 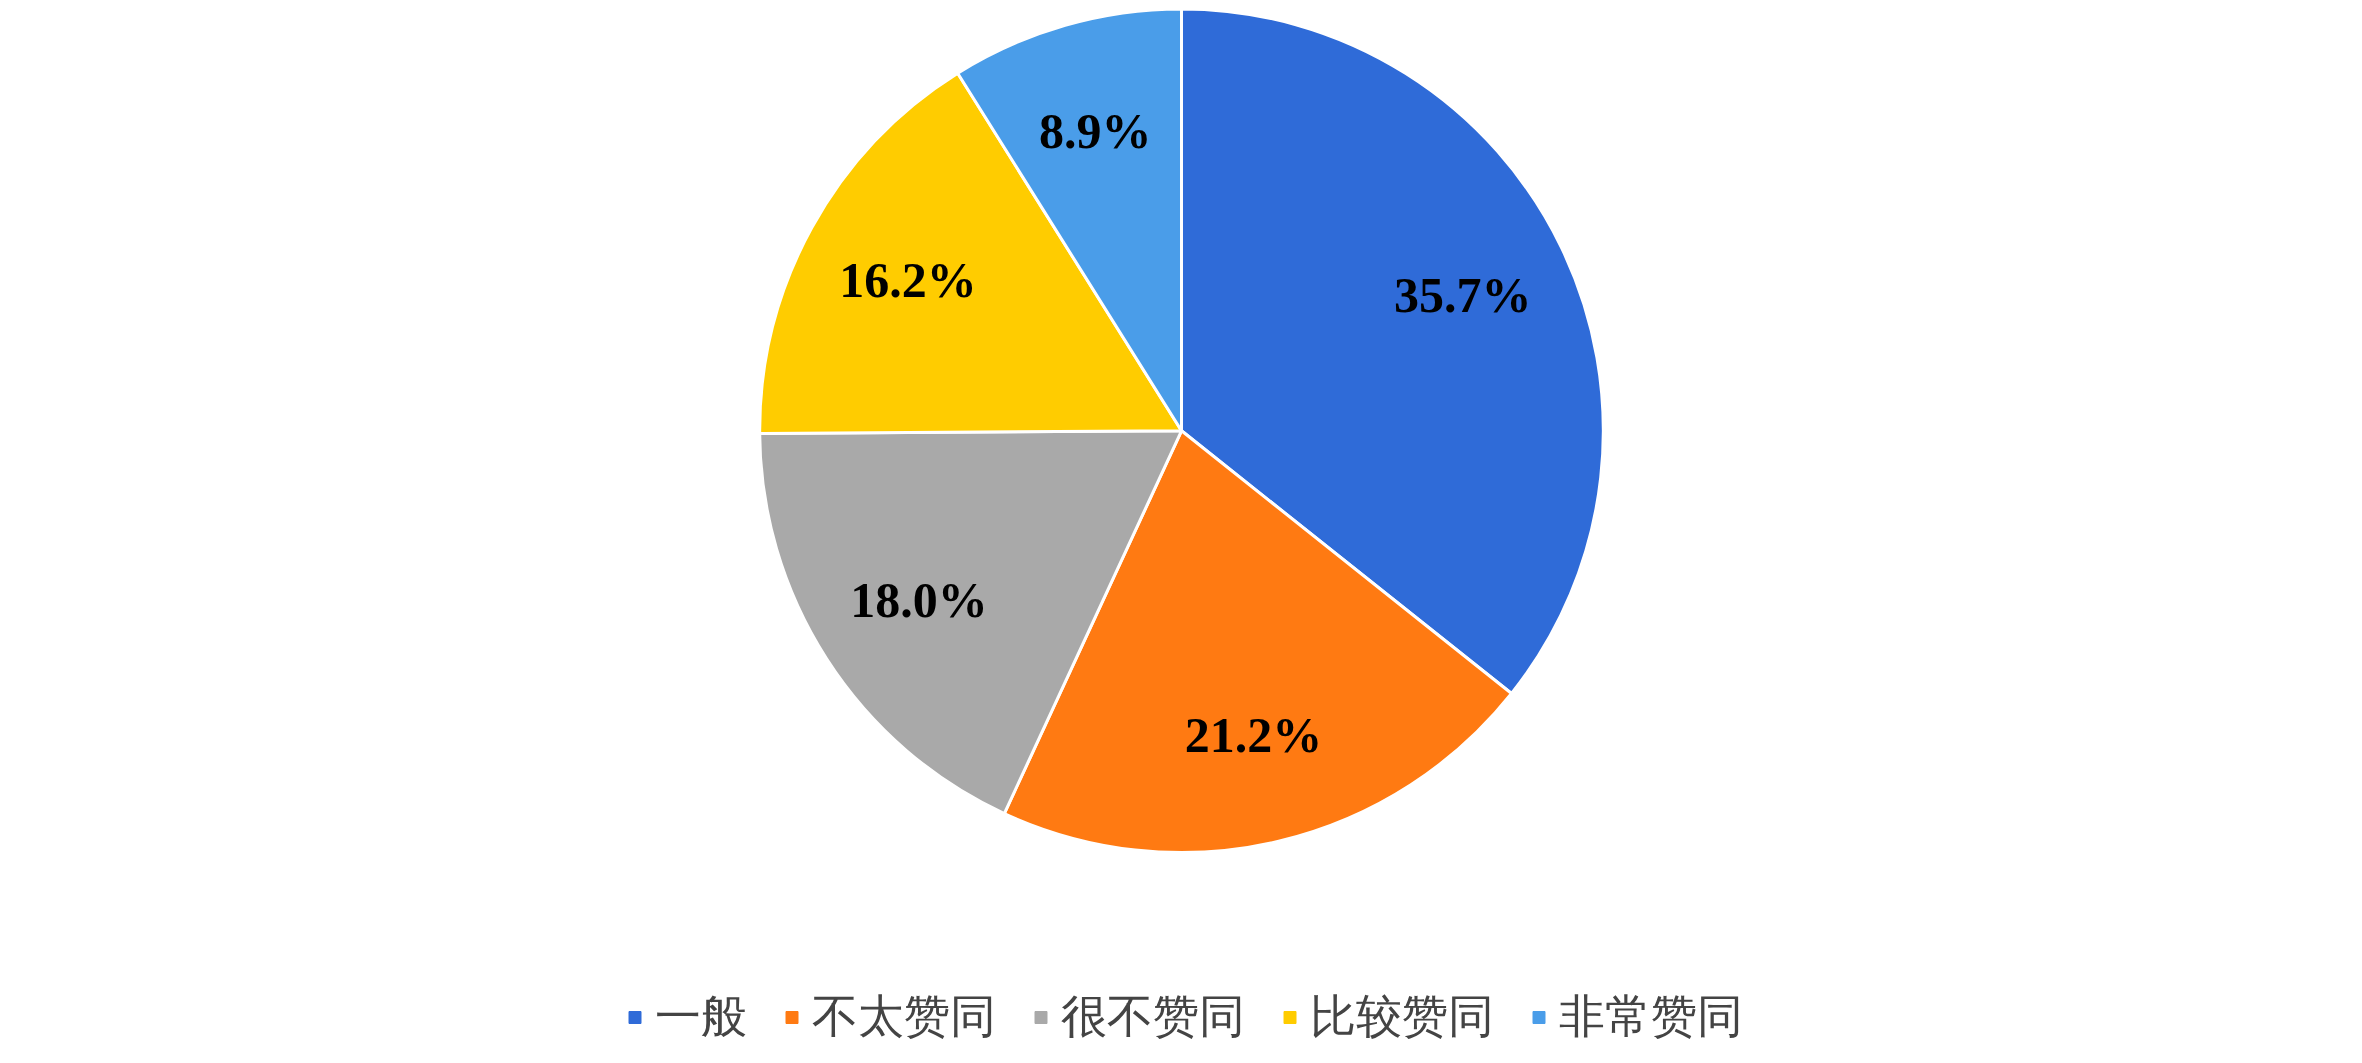 What do you see at coordinates (700, 1016) in the screenshot?
I see `legend-label: 一般` at bounding box center [700, 1016].